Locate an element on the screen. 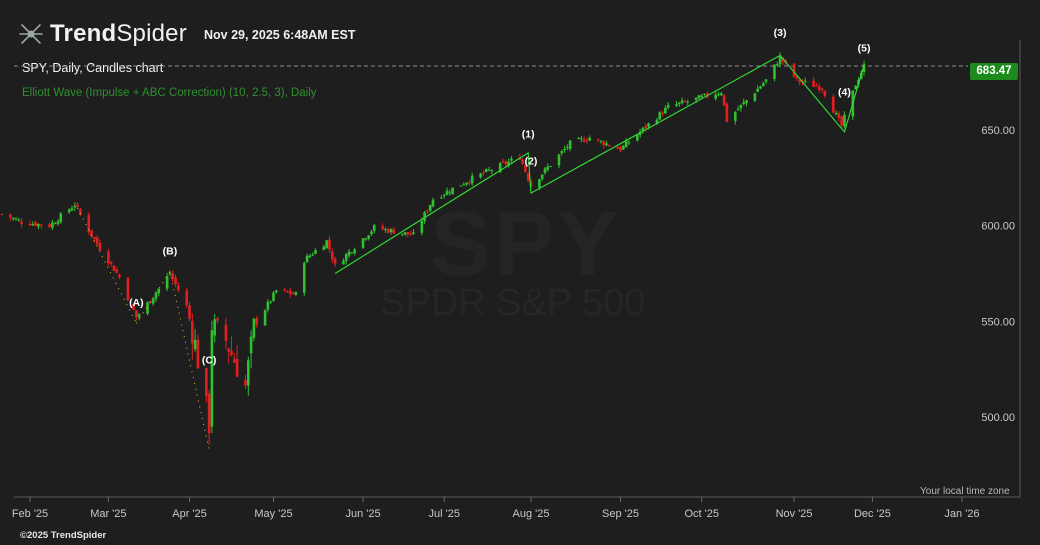 This screenshot has height=545, width=1040. chart-title: SPY, Daily, Candles chart is located at coordinates (93, 68).